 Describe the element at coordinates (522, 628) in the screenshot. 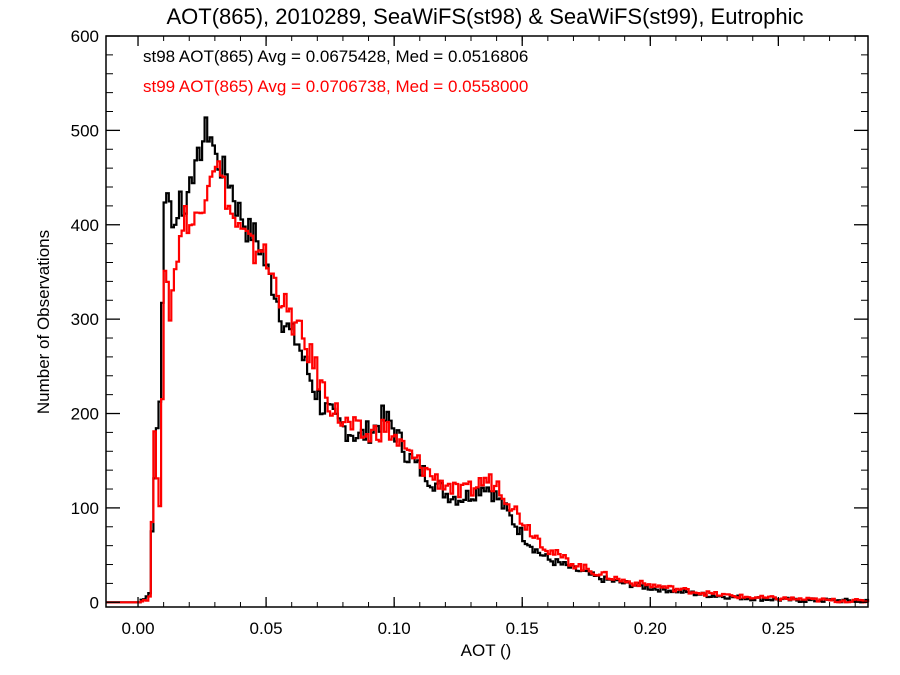

I see `x-tick-label: 0.15` at that location.